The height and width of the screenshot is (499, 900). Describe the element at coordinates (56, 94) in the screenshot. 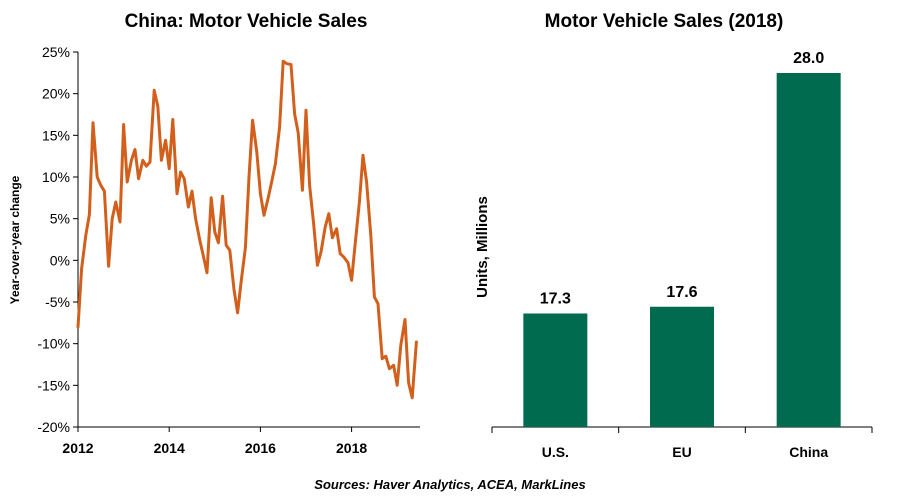

I see `y-tick-label: 20%` at that location.